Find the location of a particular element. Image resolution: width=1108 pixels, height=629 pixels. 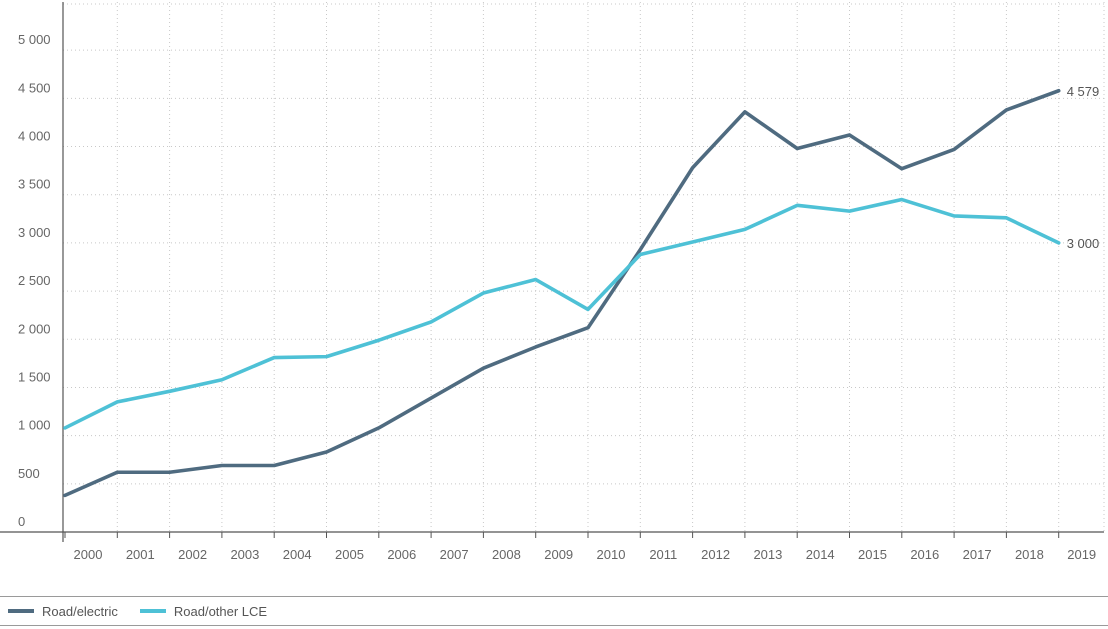

legend-item-road-electric: Road/electric is located at coordinates (63, 611).